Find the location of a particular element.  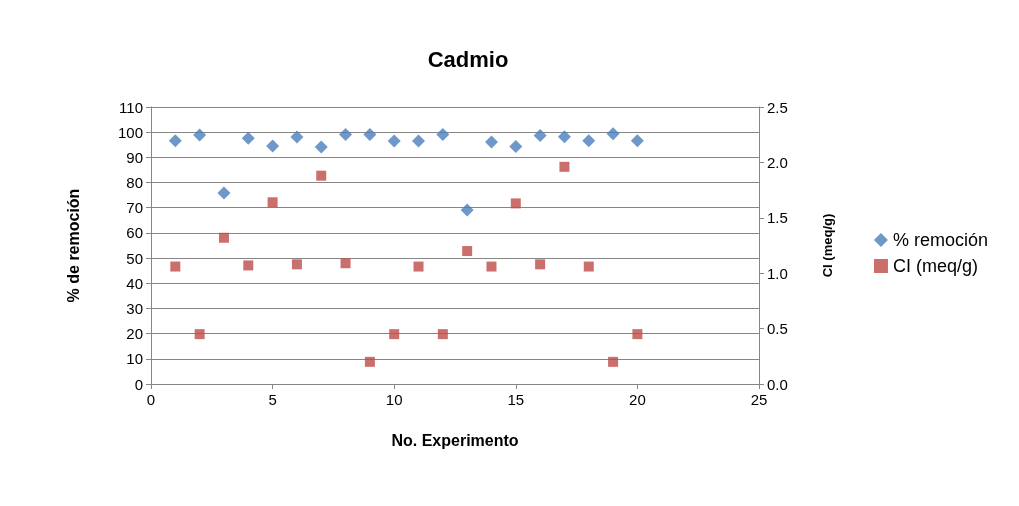

y-tick-label: 0 is located at coordinates (138, 384).